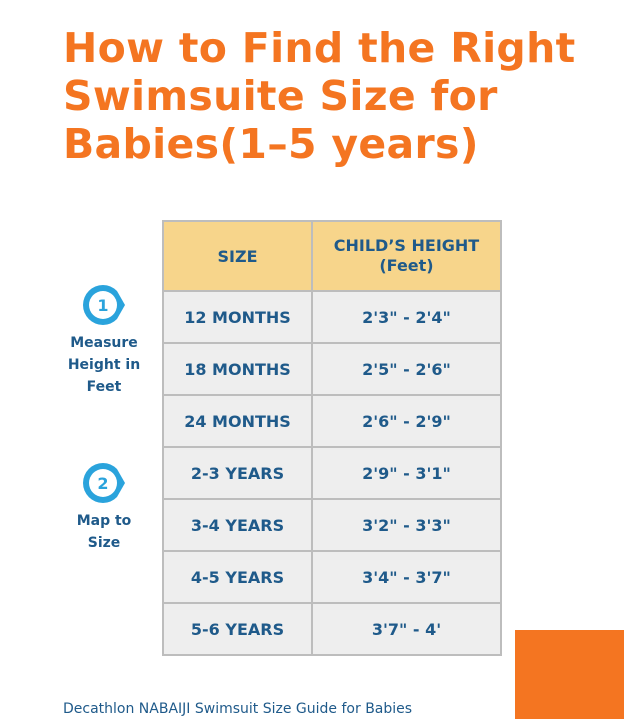 This screenshot has width=624, height=727. Describe the element at coordinates (406, 577) in the screenshot. I see `table-cell: 3'4" - 3'7"` at that location.